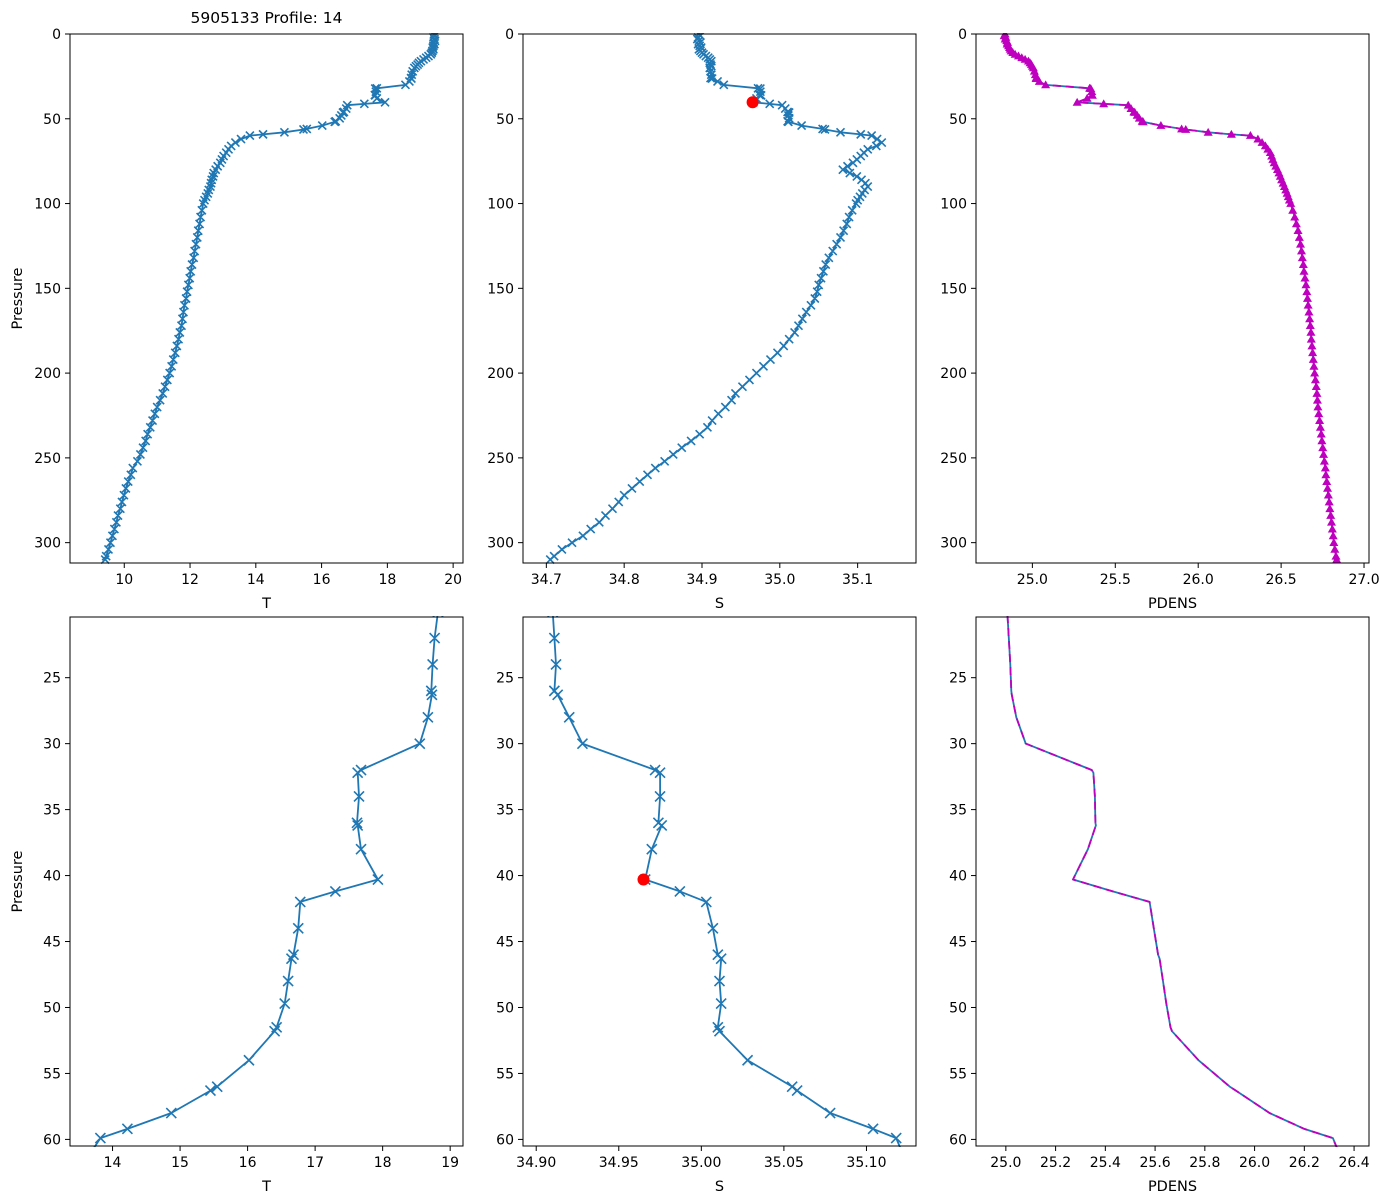  Describe the element at coordinates (624, 580) in the screenshot. I see `svg-text: 34.8` at that location.